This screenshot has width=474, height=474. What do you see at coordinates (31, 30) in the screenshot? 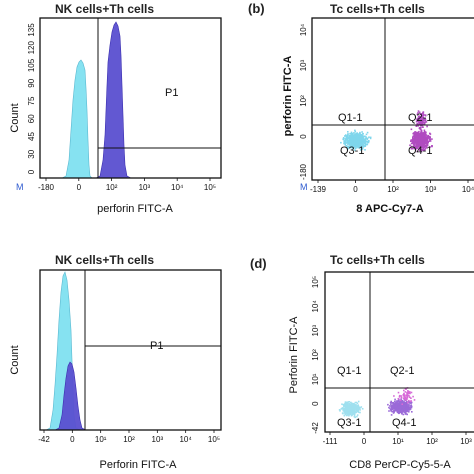
I see `panel-a-y-tick-label: 135` at bounding box center [31, 30].